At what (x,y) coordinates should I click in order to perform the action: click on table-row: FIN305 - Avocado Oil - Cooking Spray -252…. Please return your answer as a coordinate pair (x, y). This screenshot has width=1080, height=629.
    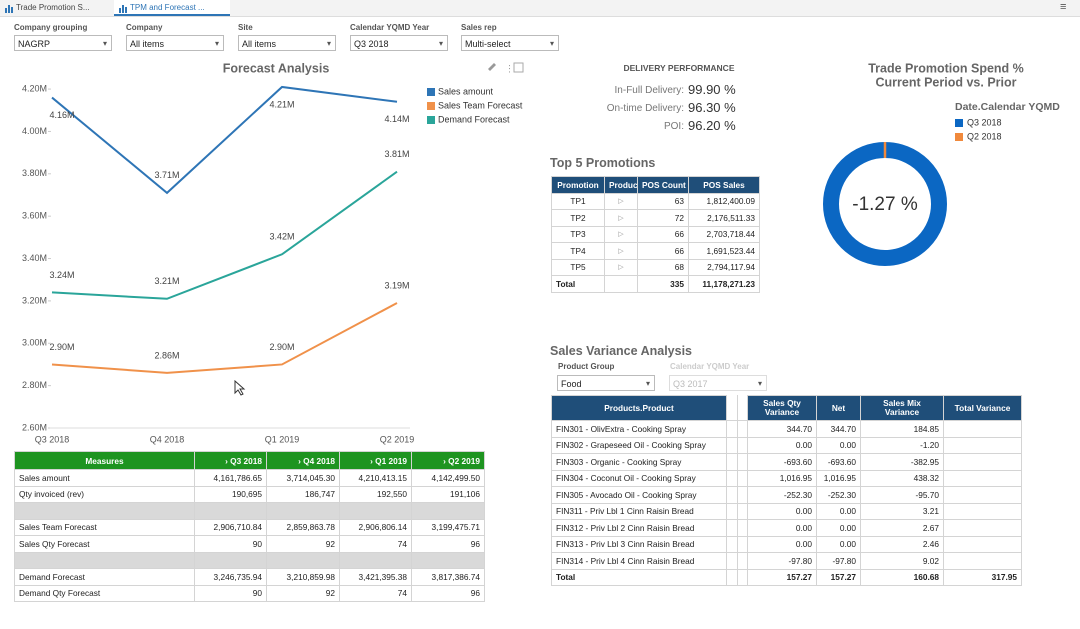
    Looking at the image, I should click on (786, 495).